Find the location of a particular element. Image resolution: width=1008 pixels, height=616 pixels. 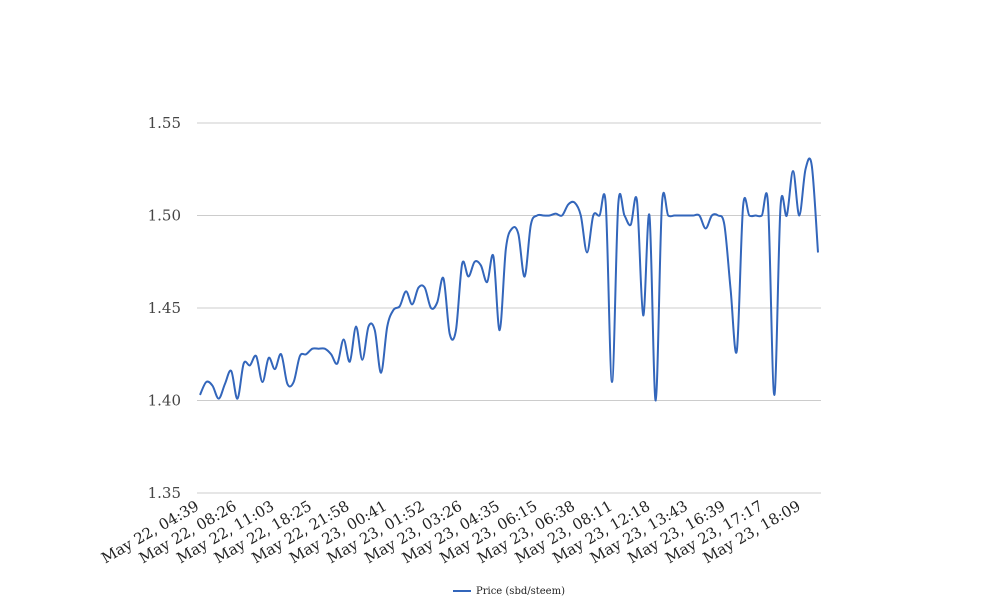

y-axis-tick-labels: 1.35 1.40 1.45 1.50 1.55 is located at coordinates (164, 308).